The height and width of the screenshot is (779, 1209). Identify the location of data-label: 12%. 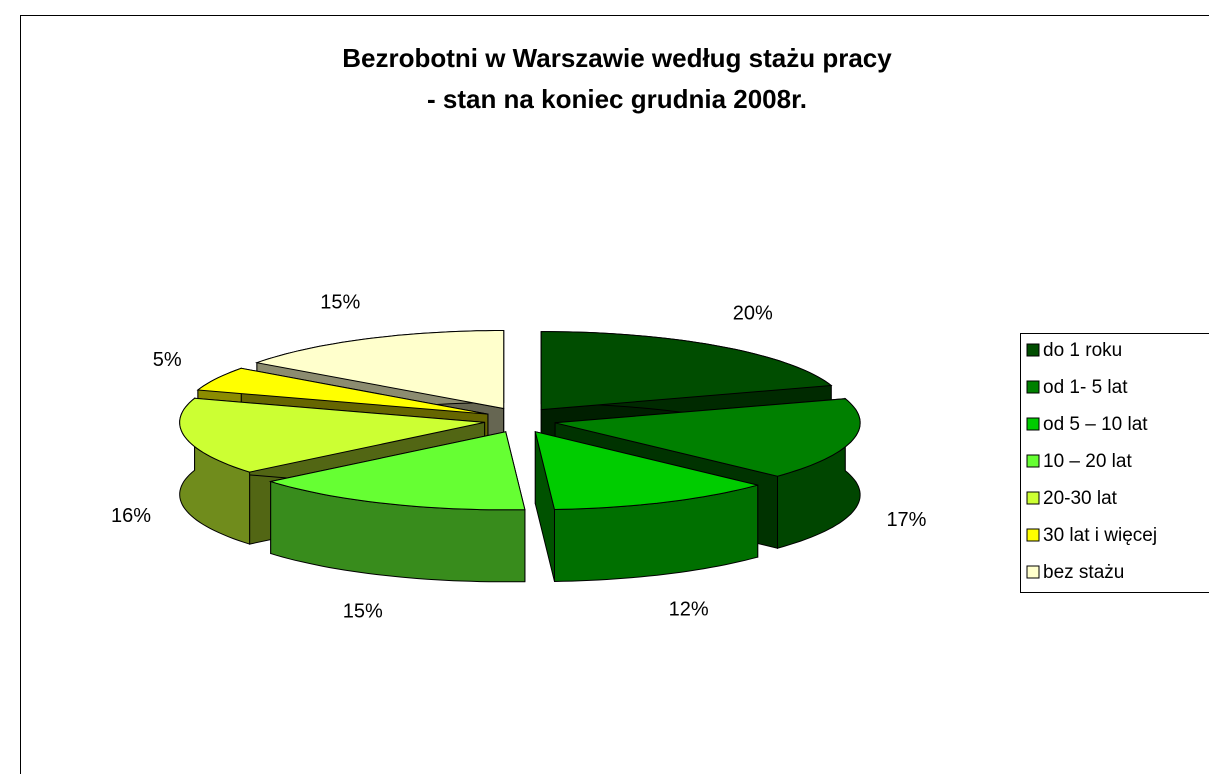
(689, 610).